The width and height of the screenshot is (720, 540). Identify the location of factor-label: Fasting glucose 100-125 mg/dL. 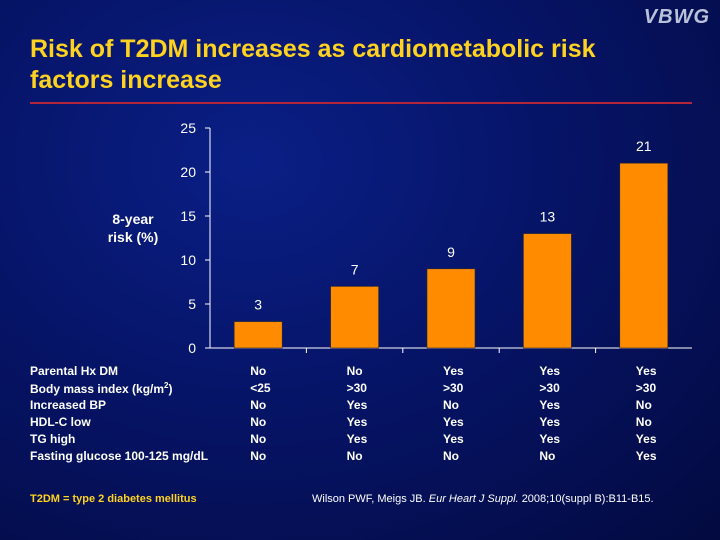
(119, 456).